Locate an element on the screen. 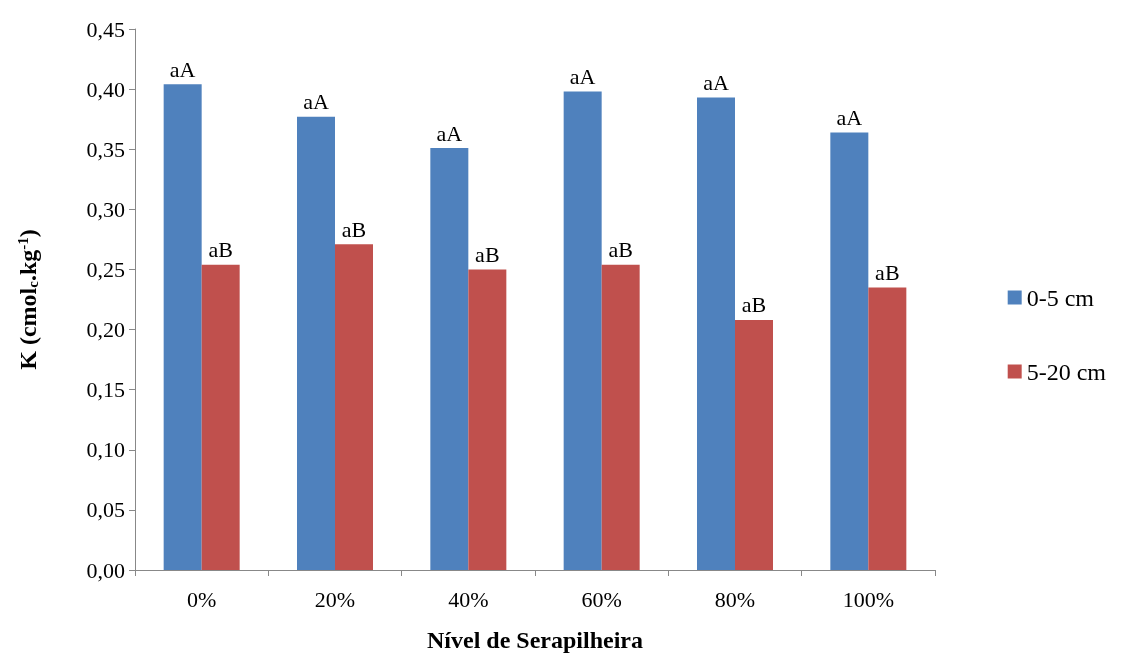 Image resolution: width=1121 pixels, height=669 pixels. y-tick-label: 0,35 is located at coordinates (105, 149).